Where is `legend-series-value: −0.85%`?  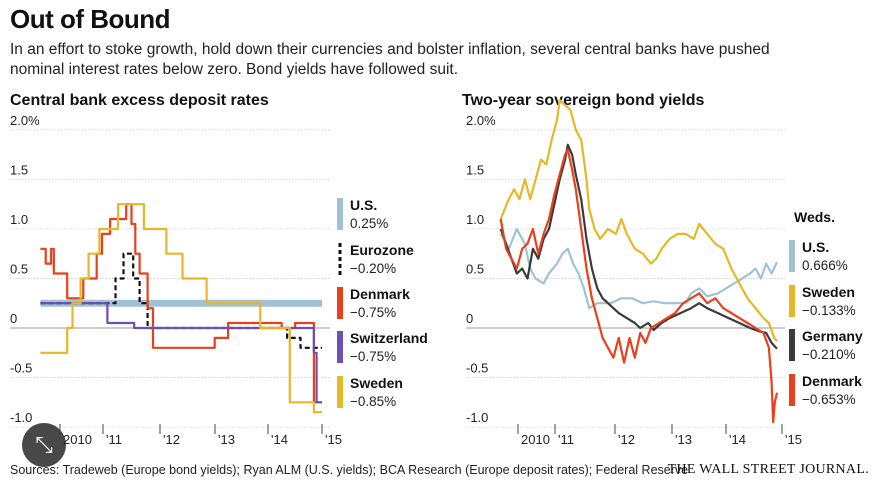
legend-series-value: −0.85% is located at coordinates (373, 401).